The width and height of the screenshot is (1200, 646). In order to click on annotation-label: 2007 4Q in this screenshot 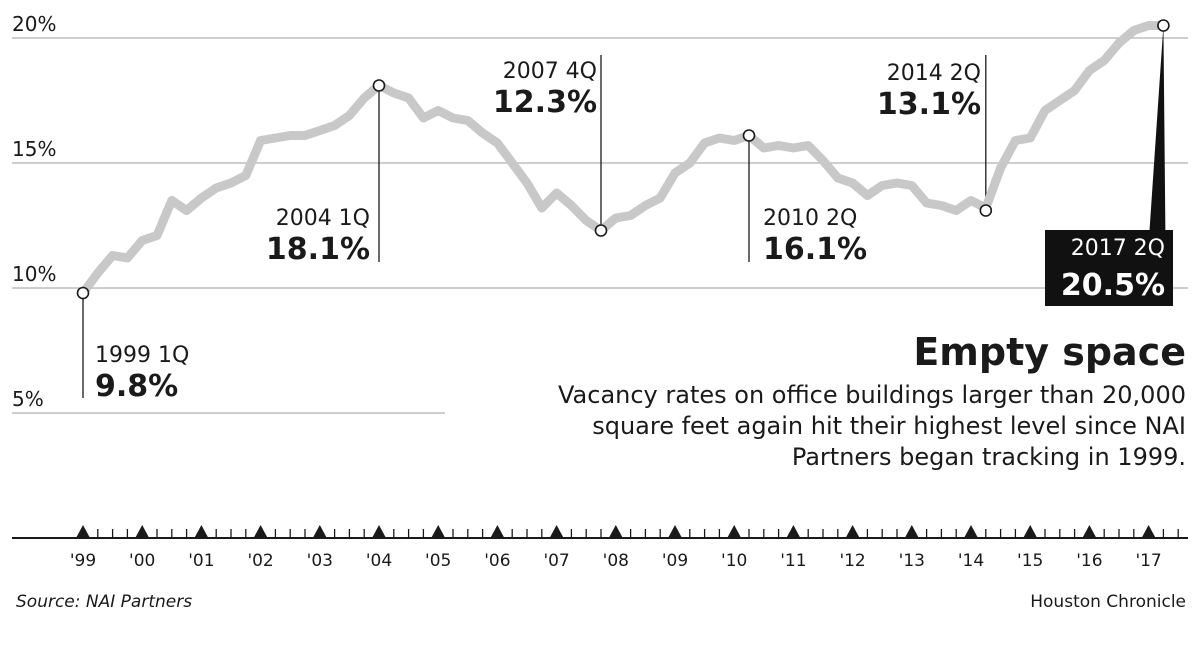, I will do `click(550, 71)`.